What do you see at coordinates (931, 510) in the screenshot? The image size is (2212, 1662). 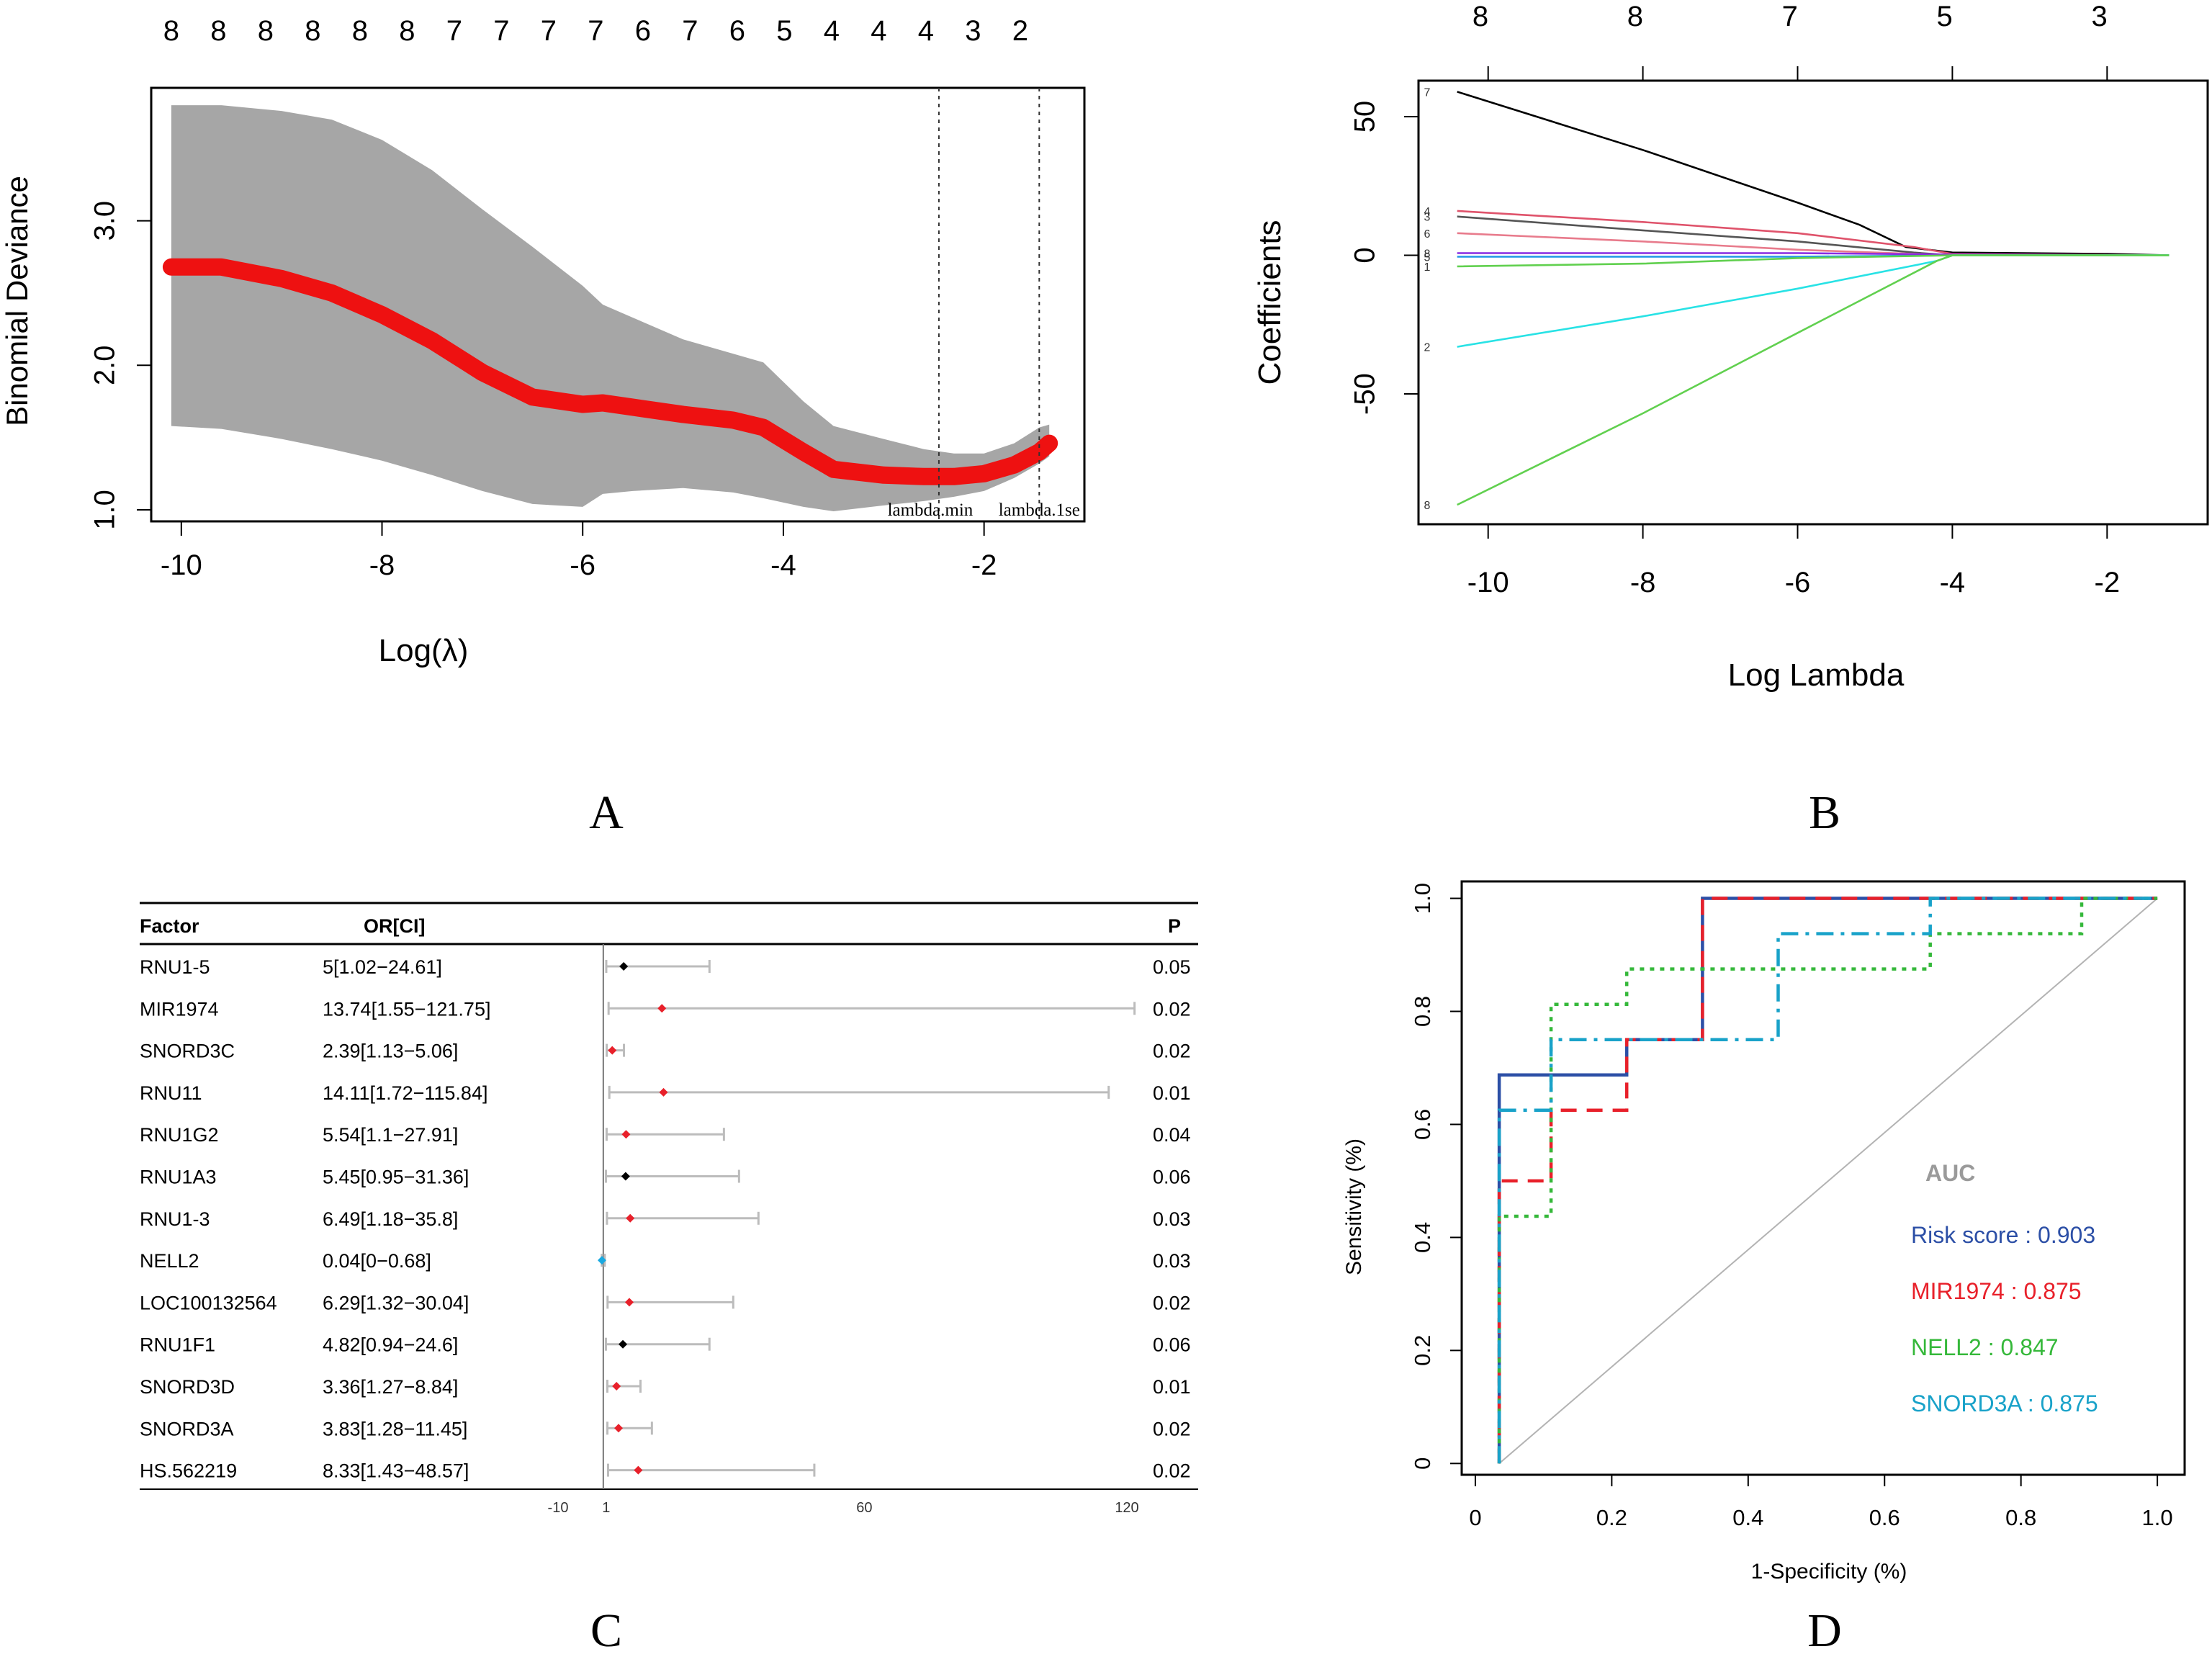 I see `lambda-label: lambda.min` at bounding box center [931, 510].